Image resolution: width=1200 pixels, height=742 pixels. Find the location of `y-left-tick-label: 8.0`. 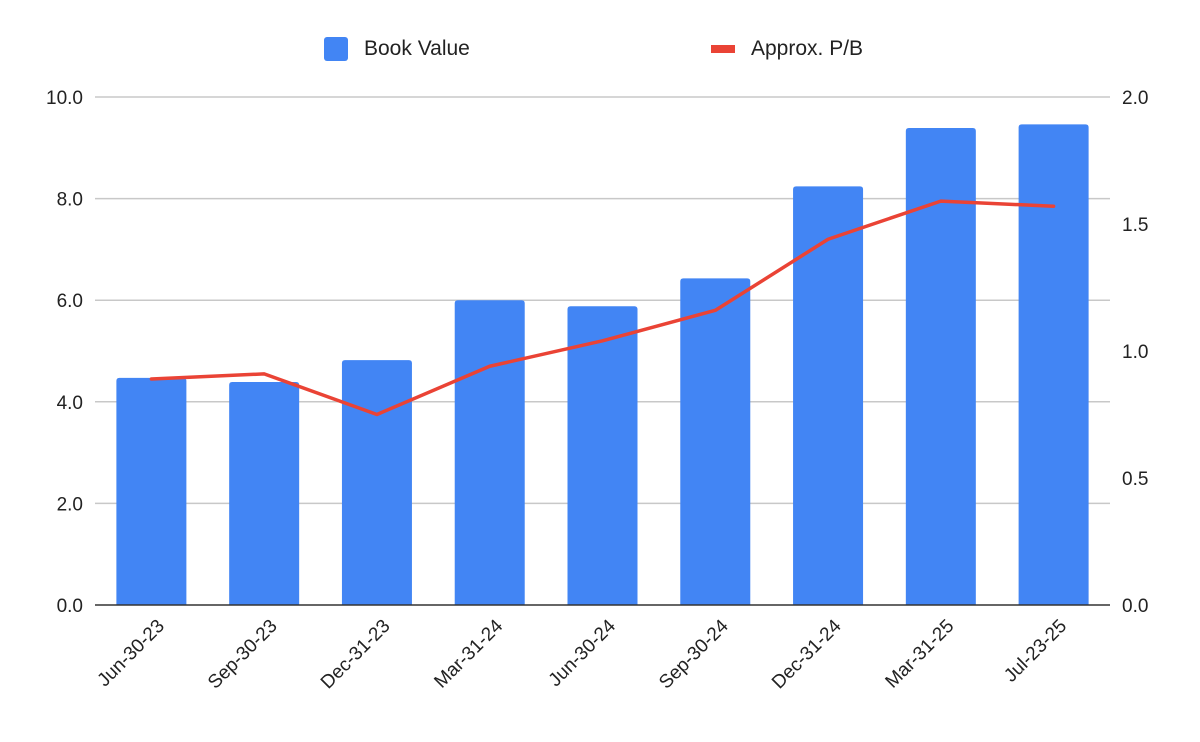

y-left-tick-label: 8.0 is located at coordinates (70, 200).